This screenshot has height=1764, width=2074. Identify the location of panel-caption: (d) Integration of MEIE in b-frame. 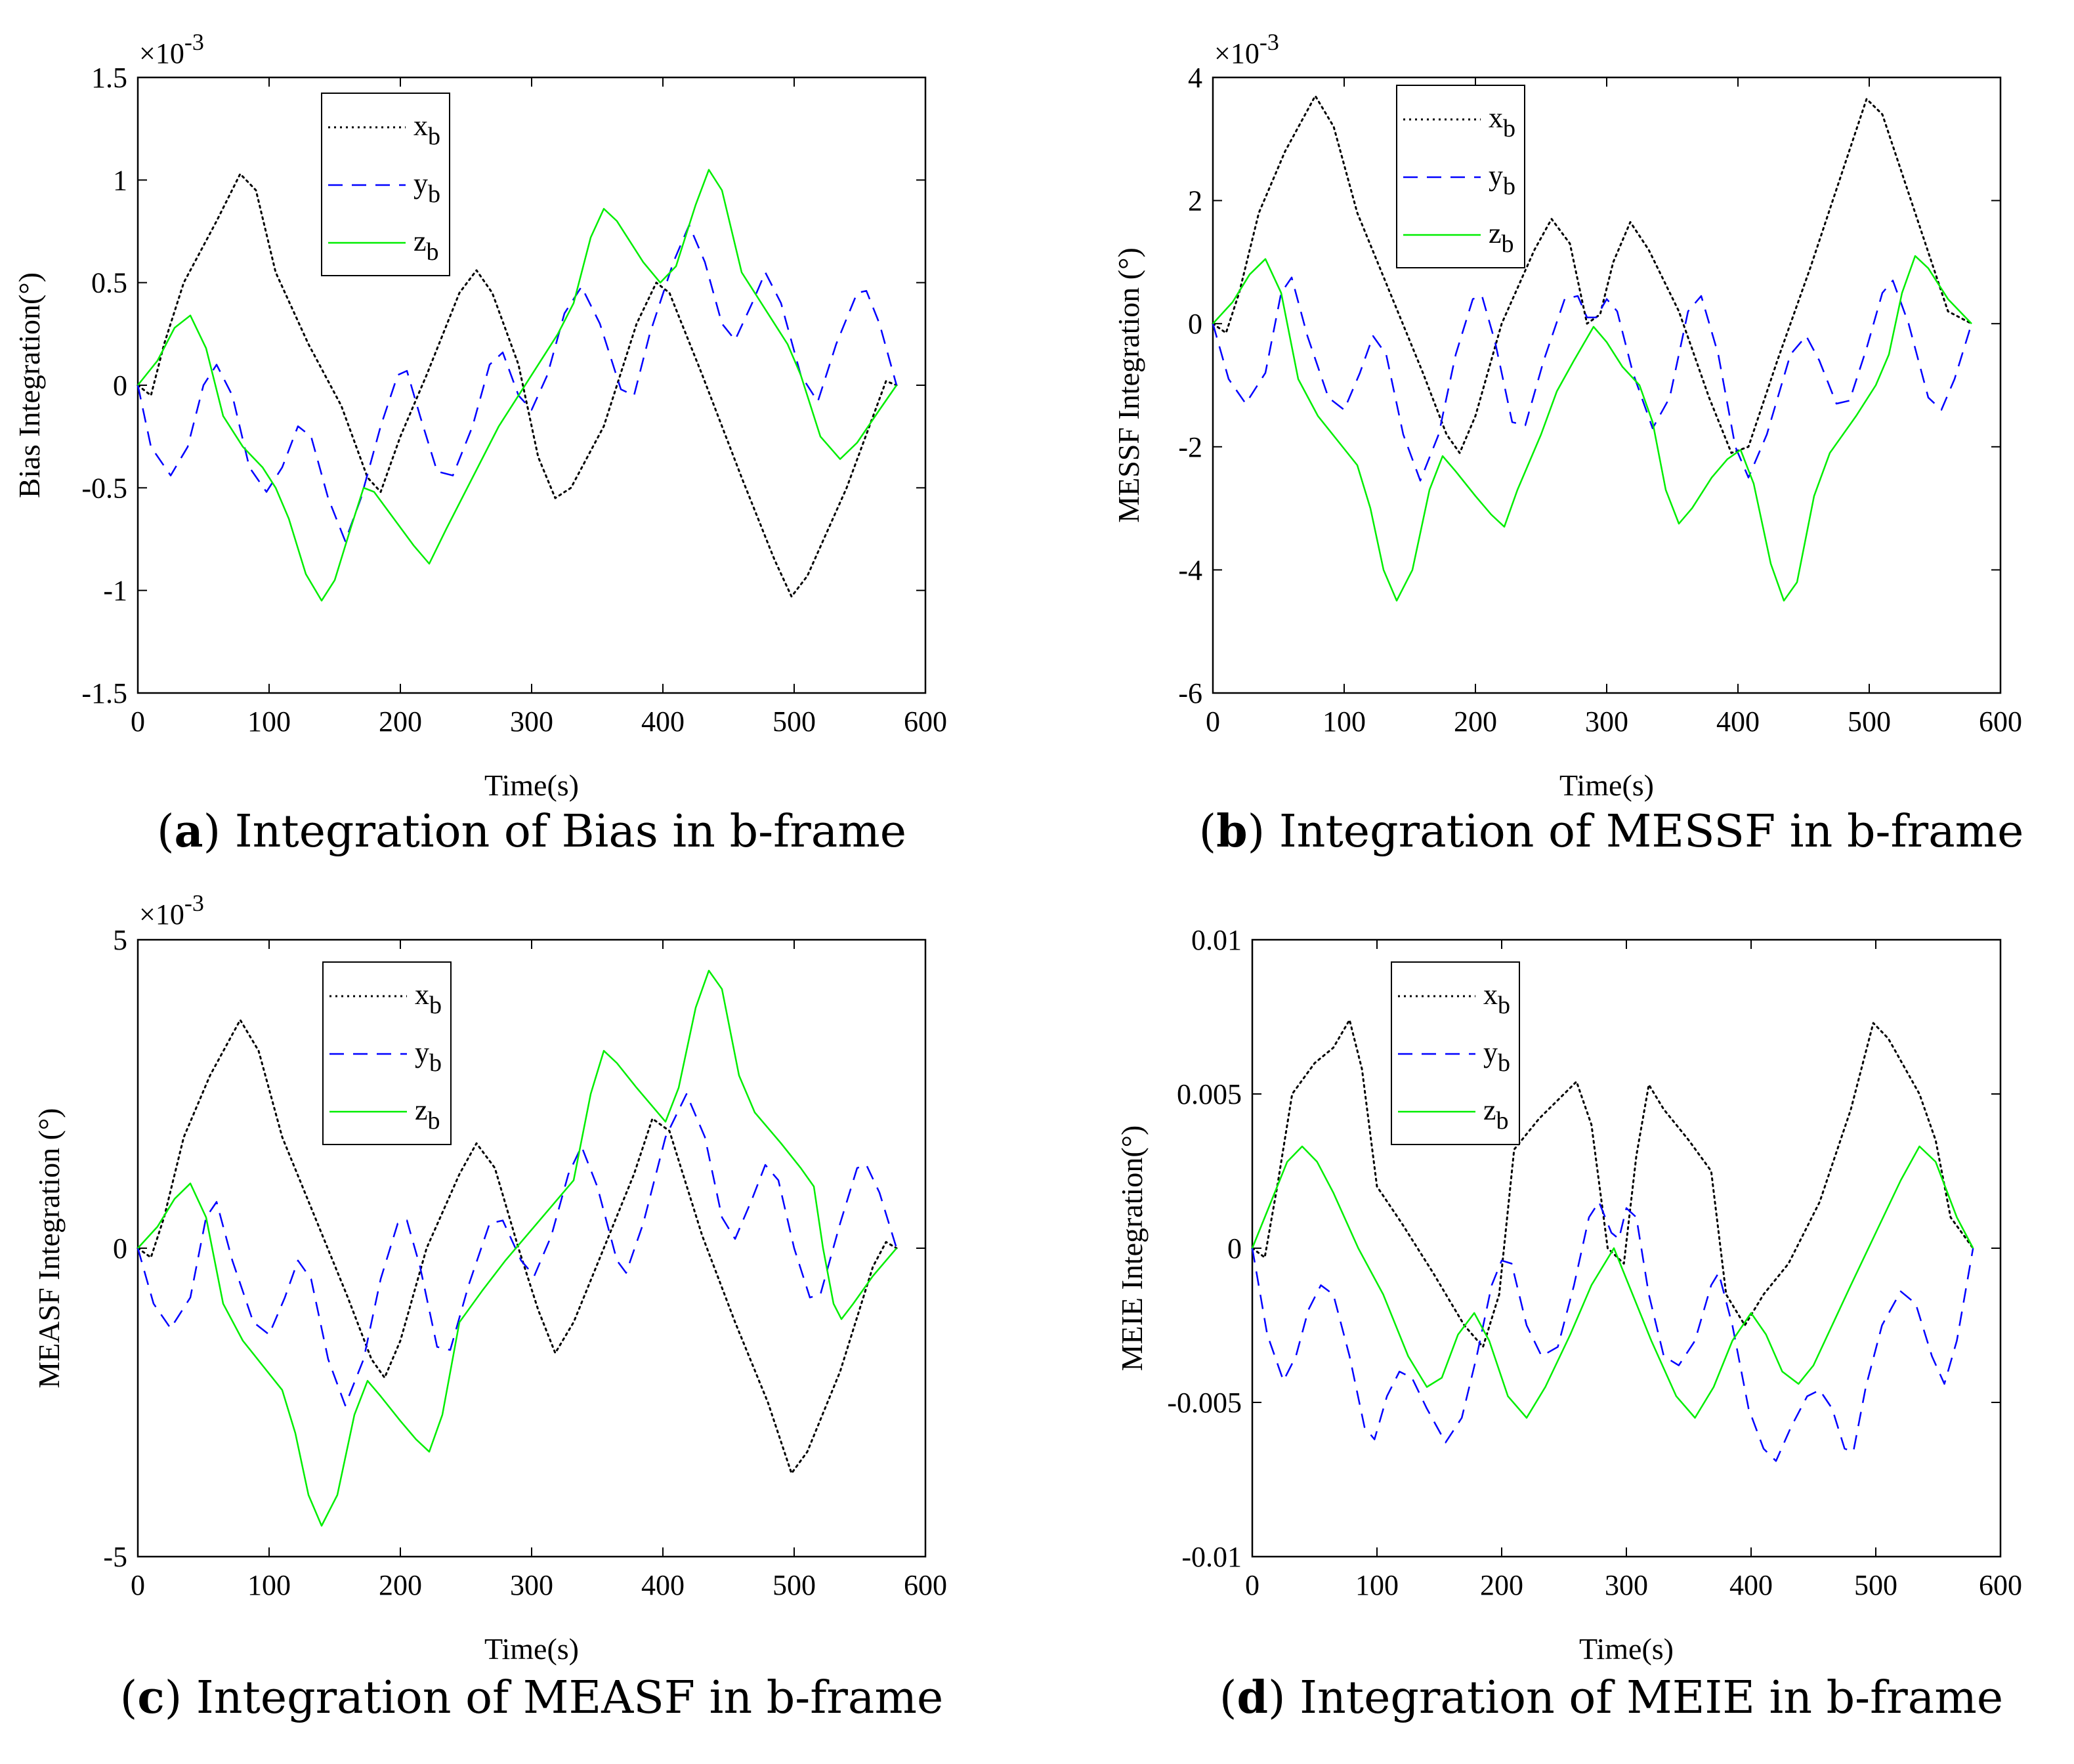
(1611, 1697).